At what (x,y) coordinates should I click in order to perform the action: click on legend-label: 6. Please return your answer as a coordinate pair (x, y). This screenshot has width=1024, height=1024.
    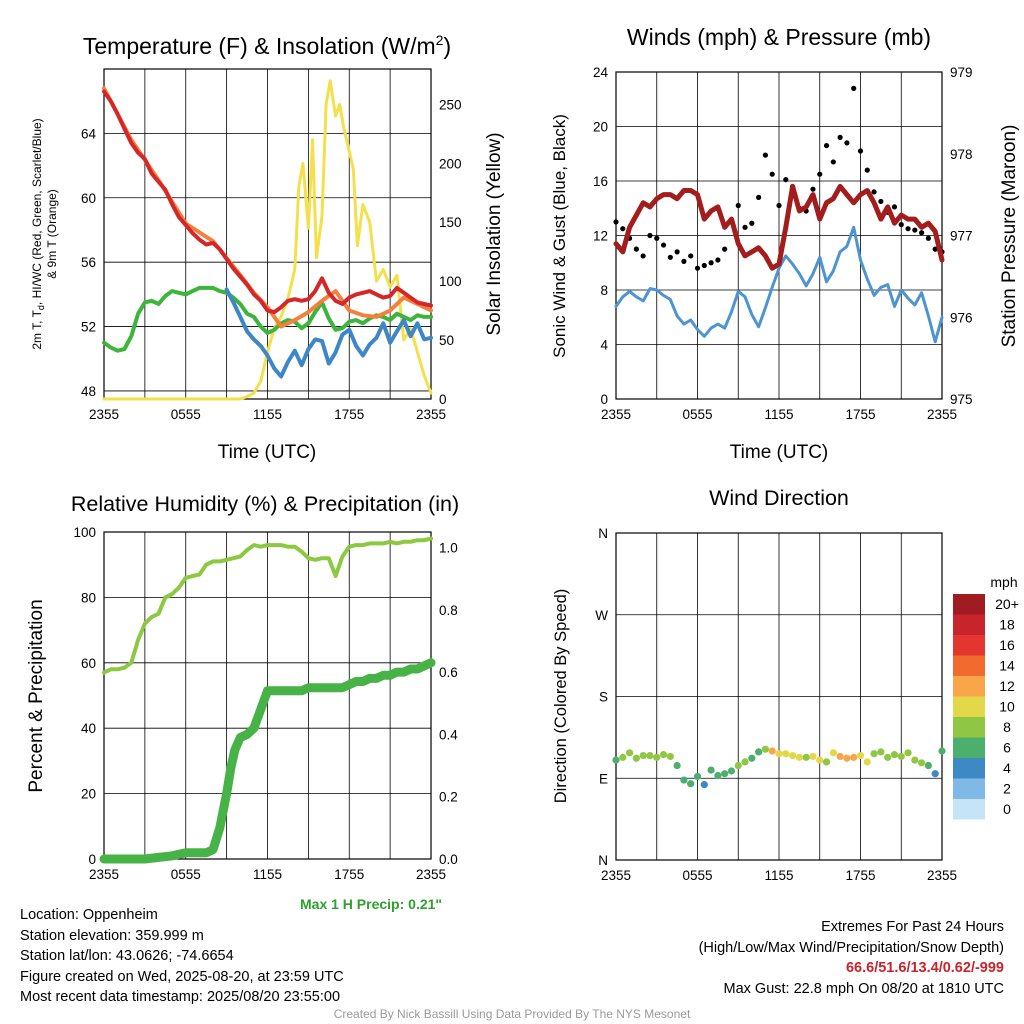
    Looking at the image, I should click on (1007, 748).